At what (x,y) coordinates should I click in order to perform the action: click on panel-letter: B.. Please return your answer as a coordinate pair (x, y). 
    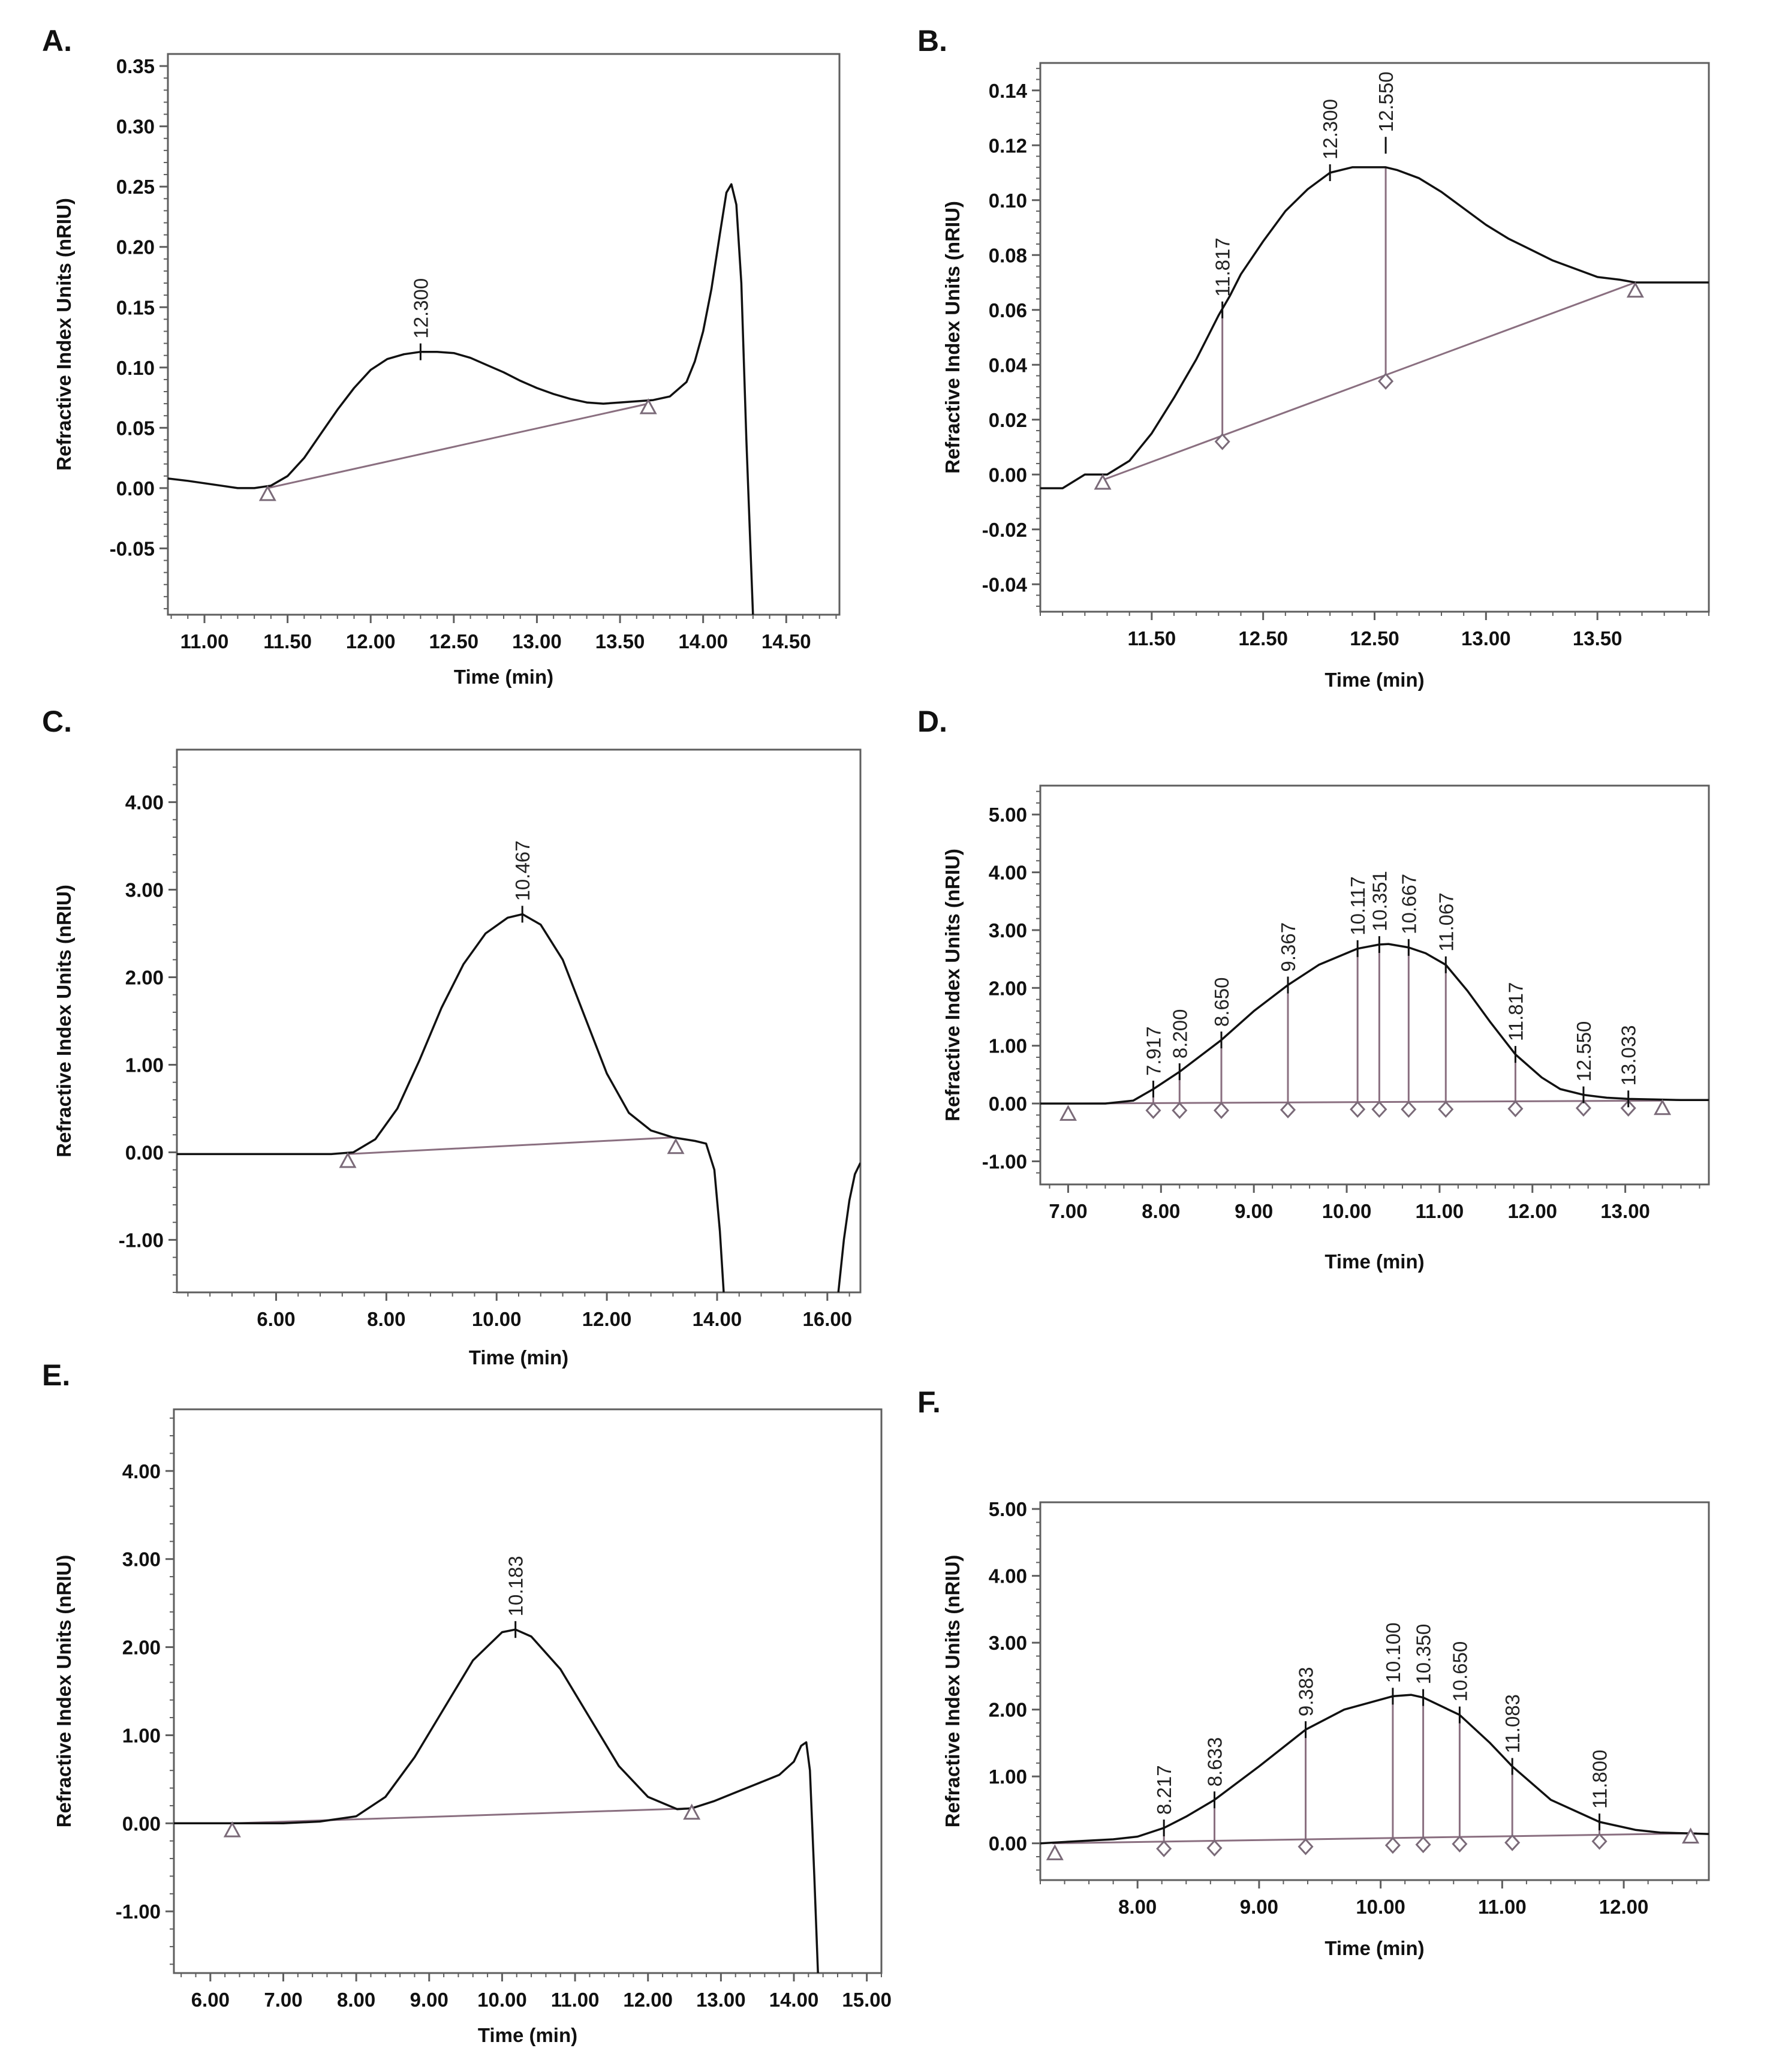
    Looking at the image, I should click on (932, 41).